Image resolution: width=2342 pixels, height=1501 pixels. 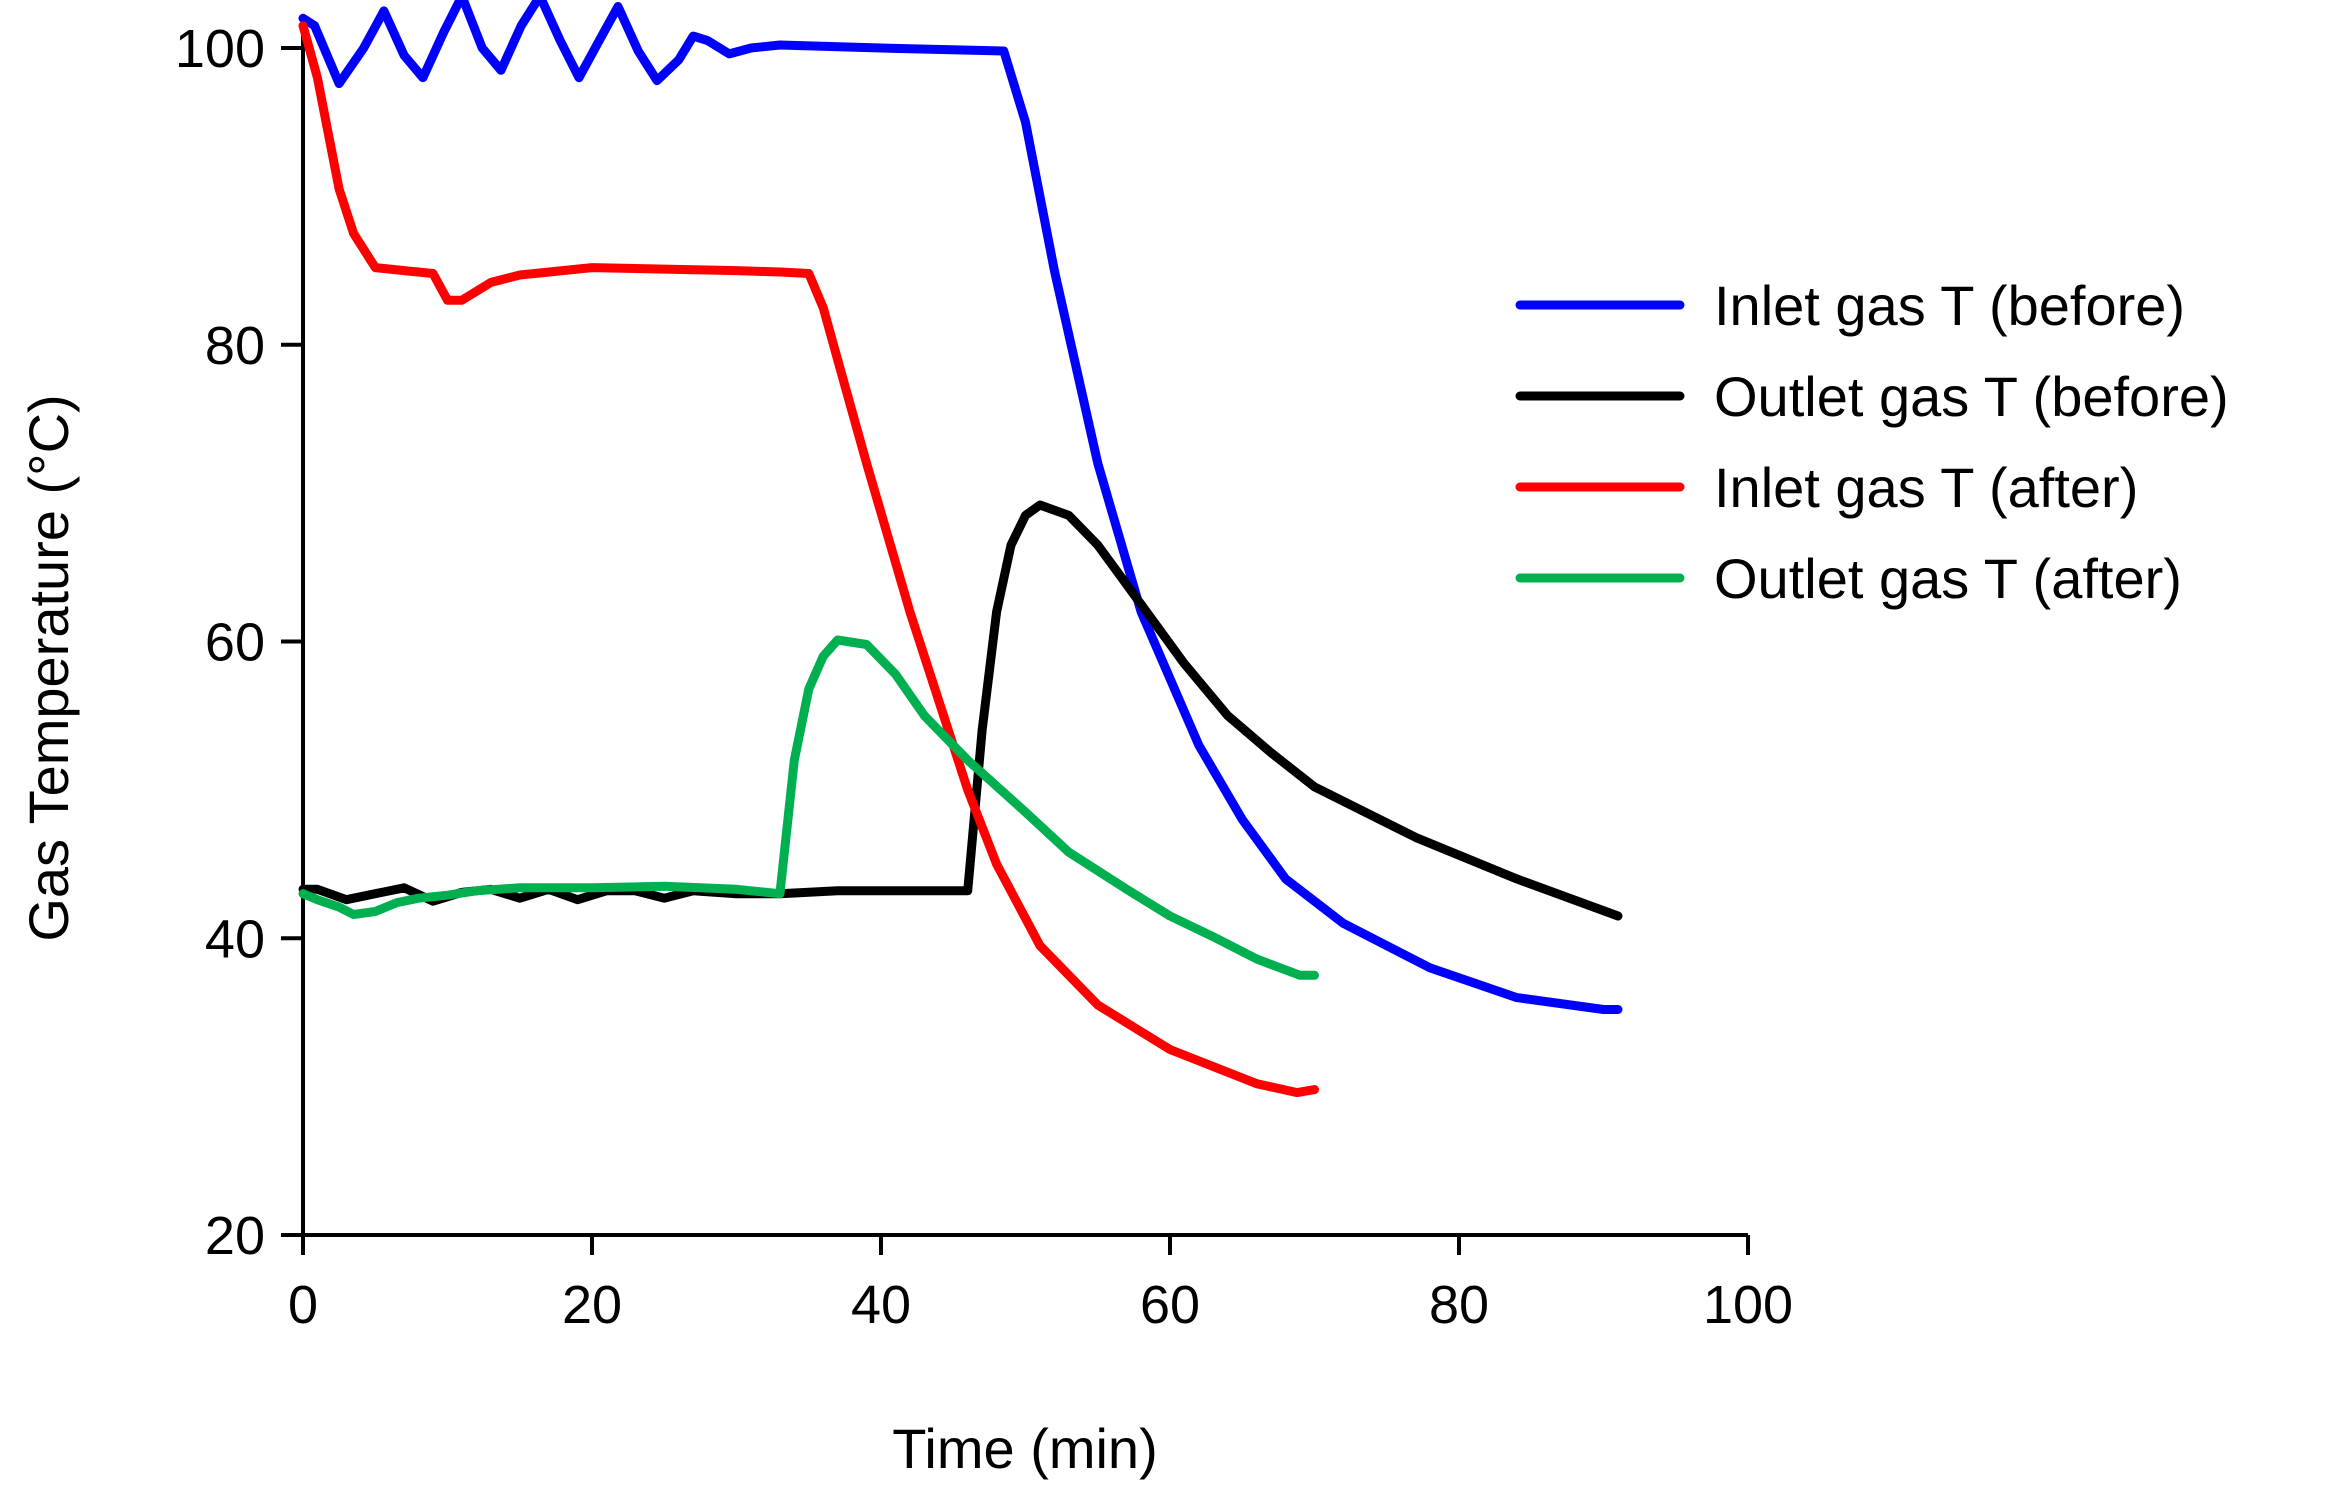 I want to click on y-tick-label: 60, so click(x=235, y=643).